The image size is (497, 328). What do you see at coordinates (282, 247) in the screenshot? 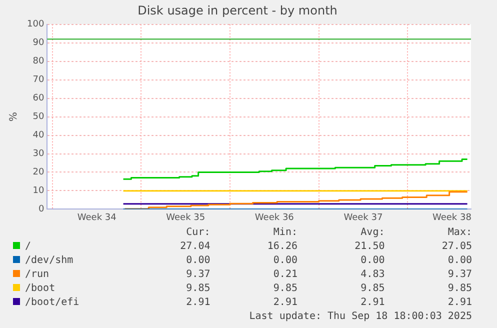
I see `text: 16.26` at bounding box center [282, 247].